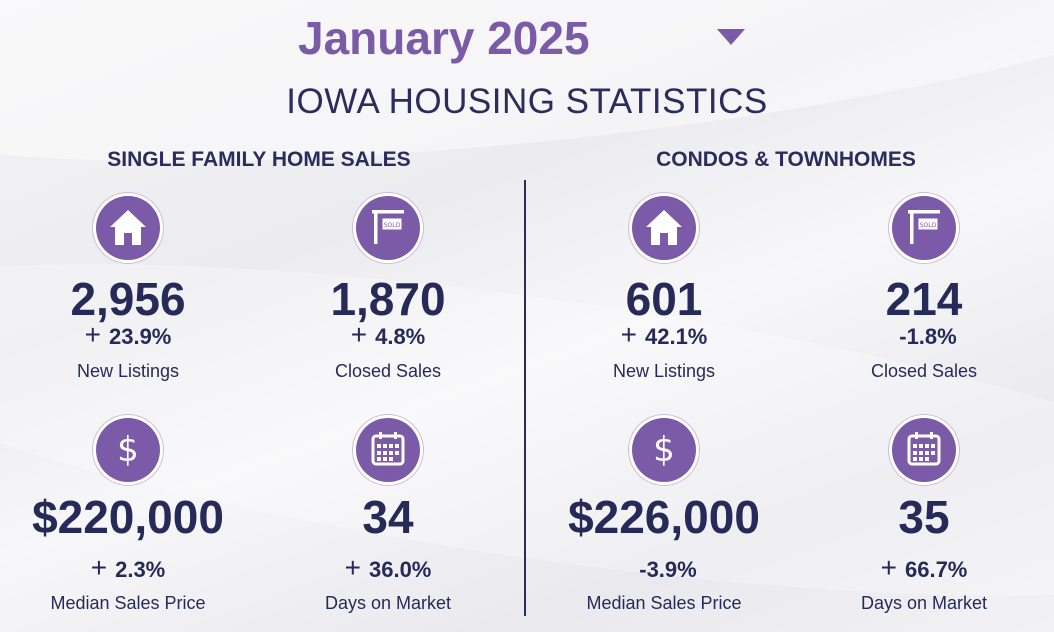 This screenshot has height=632, width=1054. What do you see at coordinates (525, 398) in the screenshot?
I see `section-divider` at bounding box center [525, 398].